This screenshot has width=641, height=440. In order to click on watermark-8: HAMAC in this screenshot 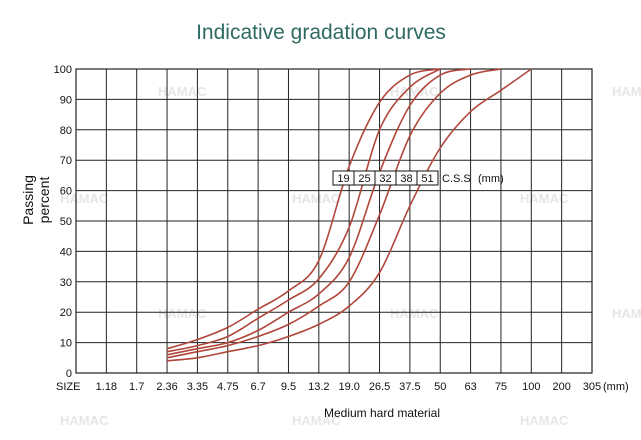, I will do `click(626, 313)`.